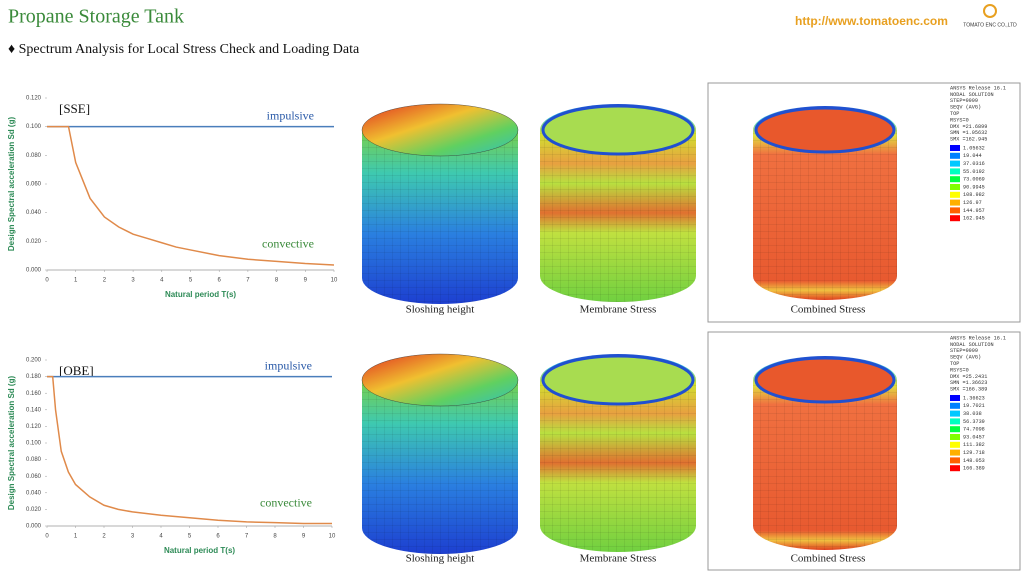  What do you see at coordinates (972, 156) in the screenshot?
I see `legend-level: 19.044` at bounding box center [972, 156].